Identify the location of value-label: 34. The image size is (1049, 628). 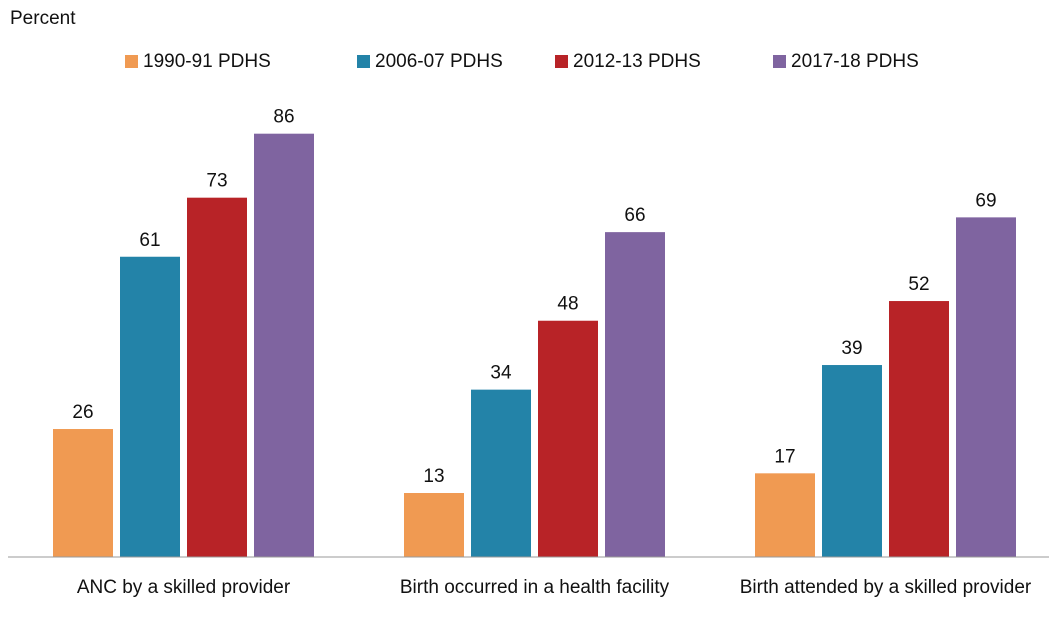
(501, 373).